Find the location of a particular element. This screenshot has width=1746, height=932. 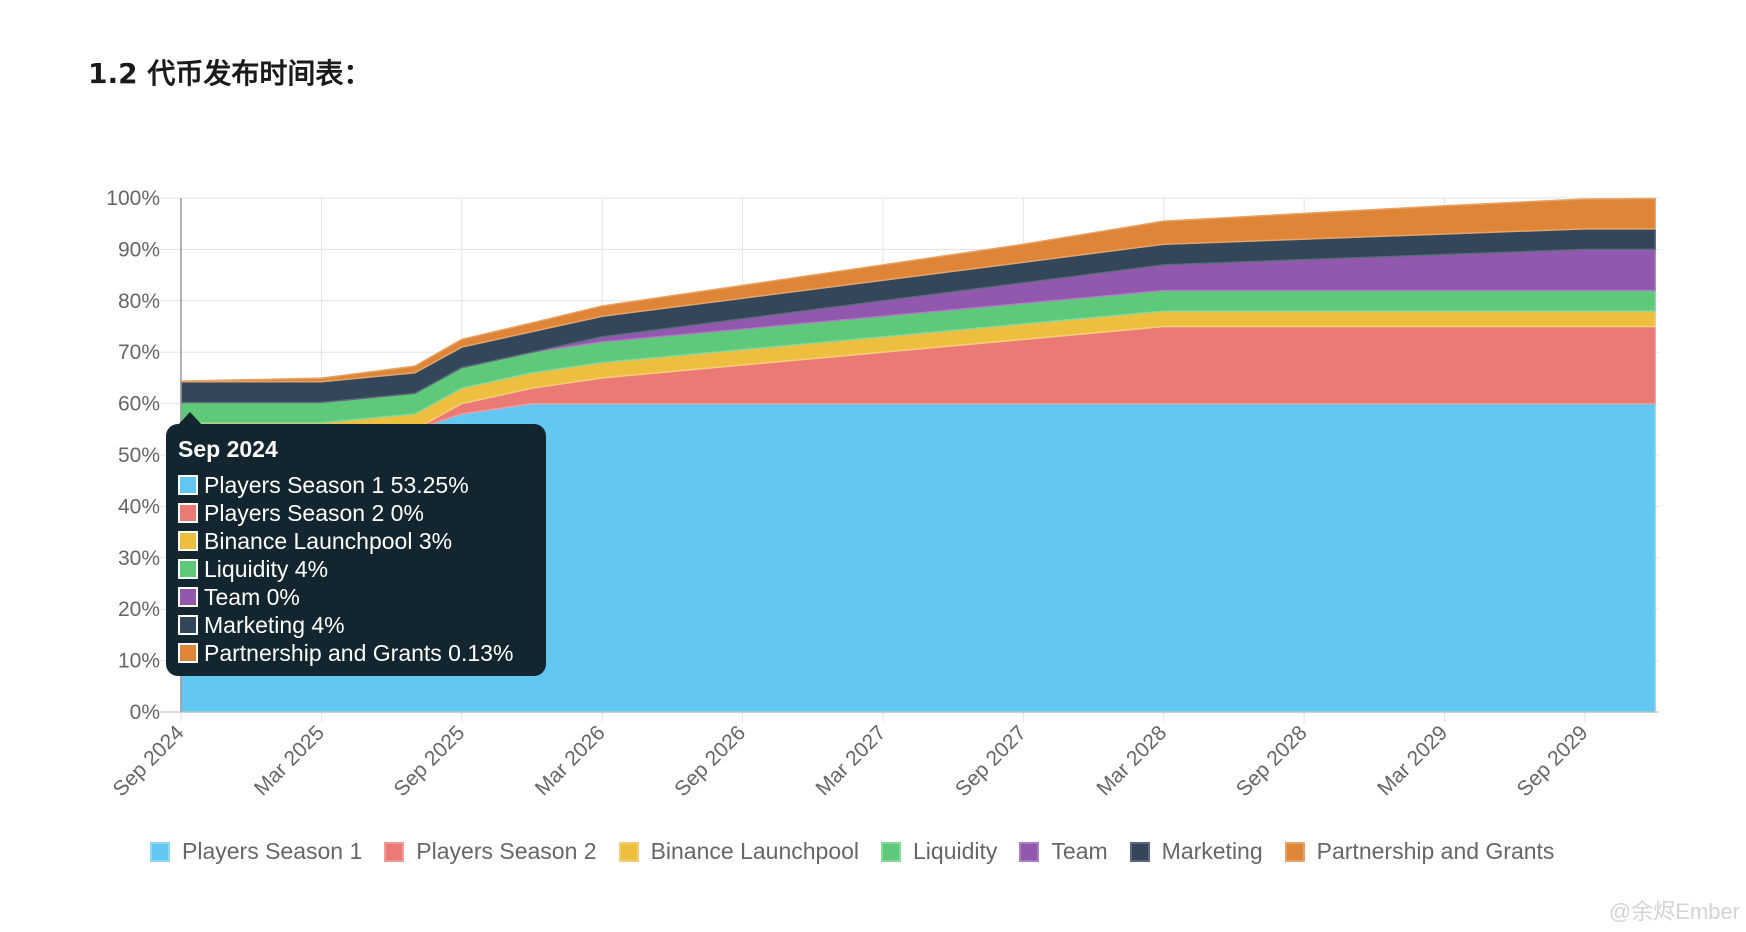

tooltip-label: Team 0% is located at coordinates (252, 596).